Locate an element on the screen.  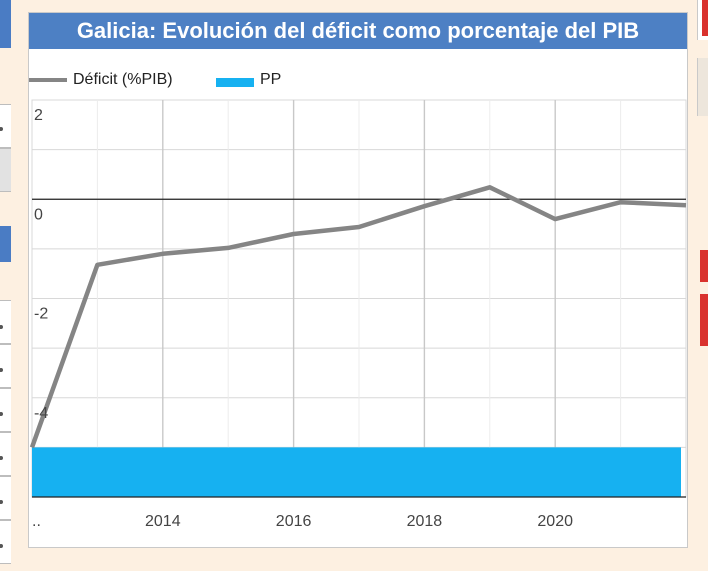
legend-label-pp: PP is located at coordinates (271, 79).